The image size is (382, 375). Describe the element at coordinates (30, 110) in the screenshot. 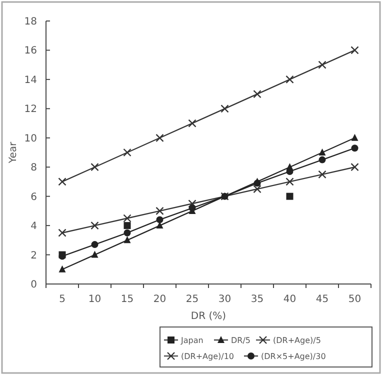

I see `y-tick-label: 12` at that location.